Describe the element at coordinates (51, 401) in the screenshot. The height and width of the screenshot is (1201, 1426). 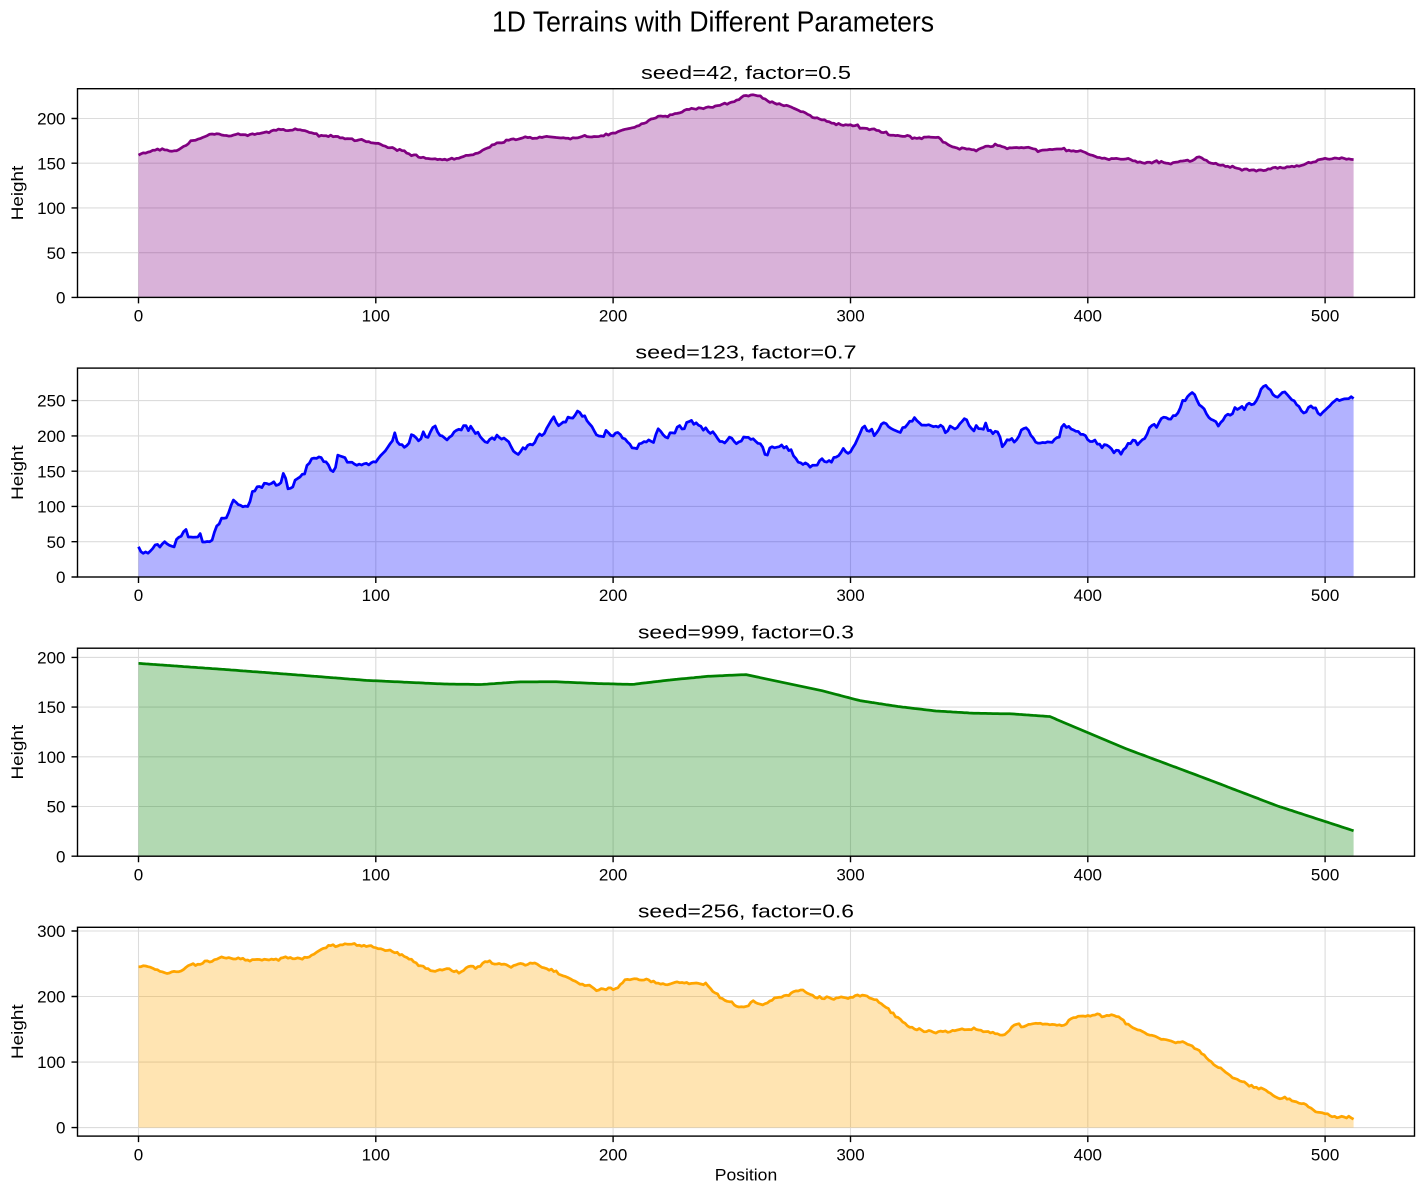
I see `svg-text: 250` at that location.